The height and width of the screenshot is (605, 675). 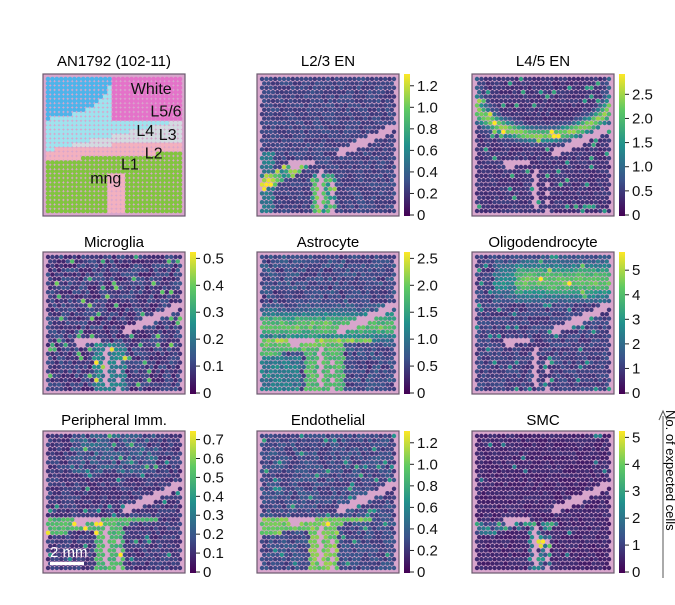 What do you see at coordinates (427, 129) in the screenshot?
I see `colorbar-tick-label: 0.8` at bounding box center [427, 129].